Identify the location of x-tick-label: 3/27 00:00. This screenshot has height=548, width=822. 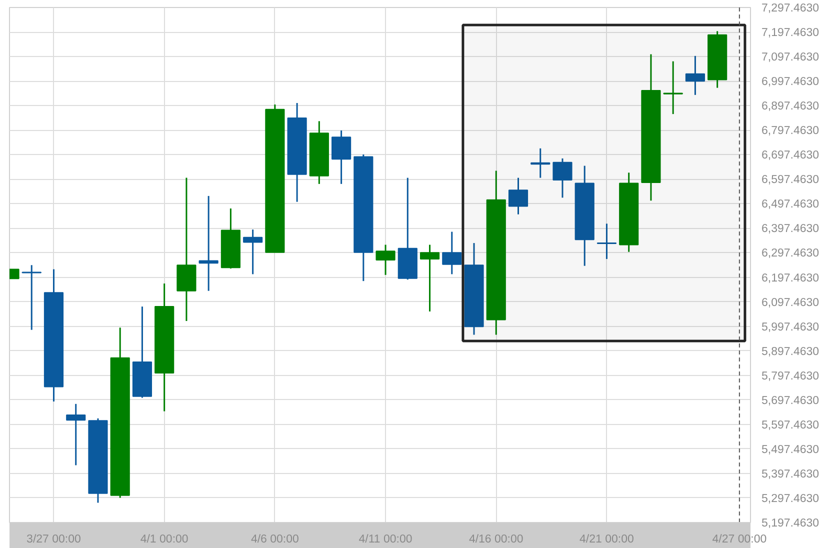
(53, 540).